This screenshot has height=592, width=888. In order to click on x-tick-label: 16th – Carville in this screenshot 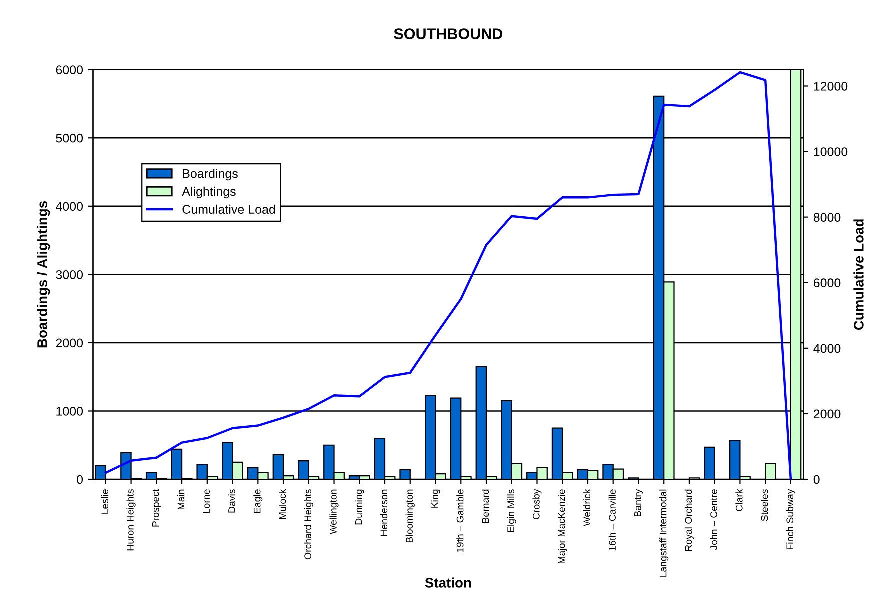, I will do `click(612, 520)`.